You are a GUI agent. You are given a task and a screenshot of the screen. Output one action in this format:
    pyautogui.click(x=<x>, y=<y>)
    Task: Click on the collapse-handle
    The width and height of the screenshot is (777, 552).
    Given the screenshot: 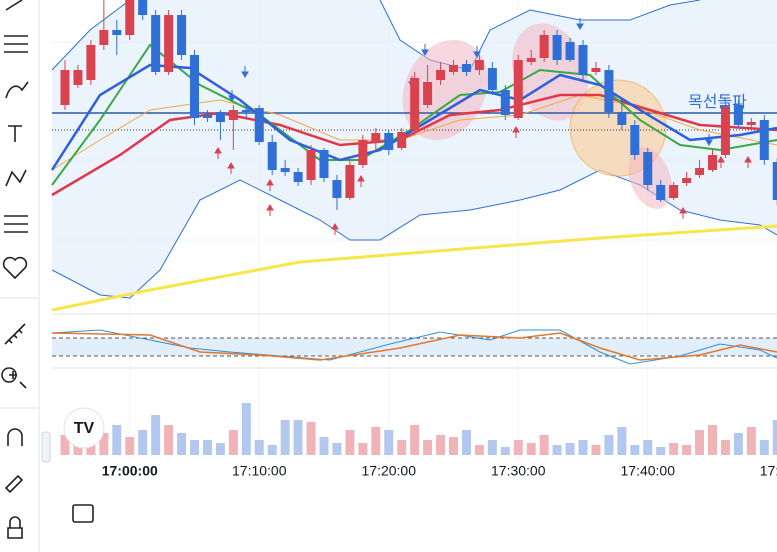 What is the action you would take?
    pyautogui.click(x=46, y=447)
    